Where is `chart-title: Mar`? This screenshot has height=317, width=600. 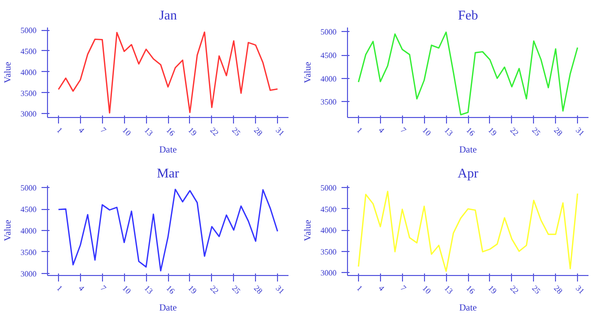 chart-title: Mar is located at coordinates (168, 173).